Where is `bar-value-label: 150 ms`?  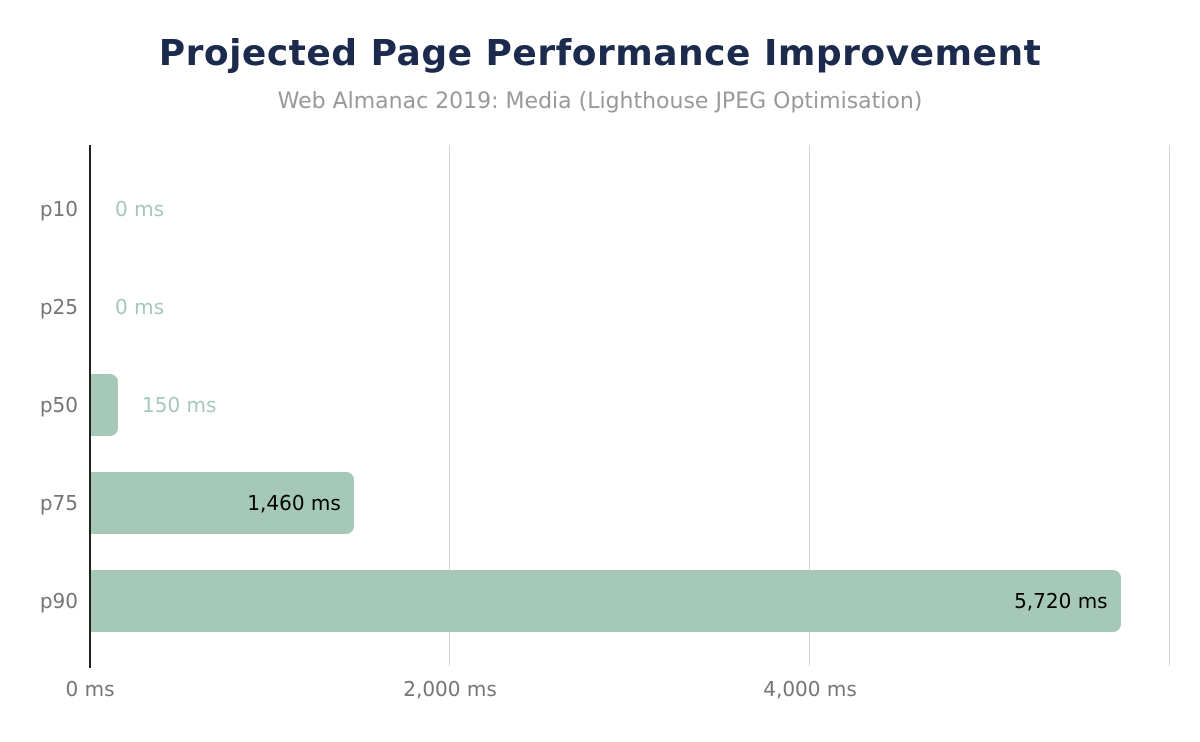
bar-value-label: 150 ms is located at coordinates (179, 405).